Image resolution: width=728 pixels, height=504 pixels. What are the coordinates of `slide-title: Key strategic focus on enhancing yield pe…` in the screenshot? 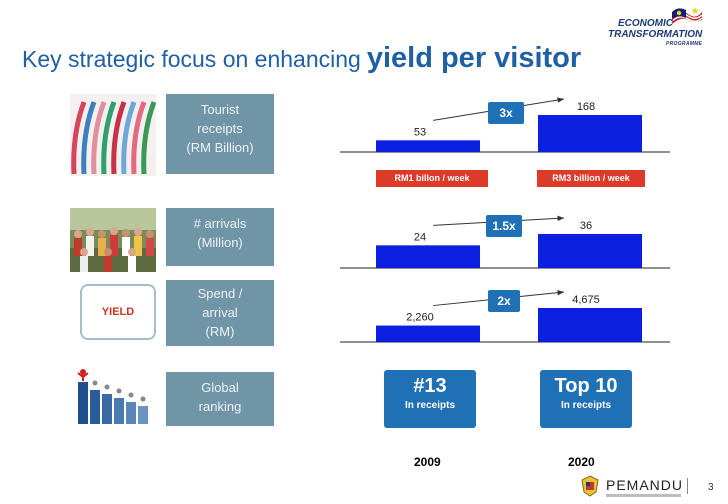 It's located at (301, 58).